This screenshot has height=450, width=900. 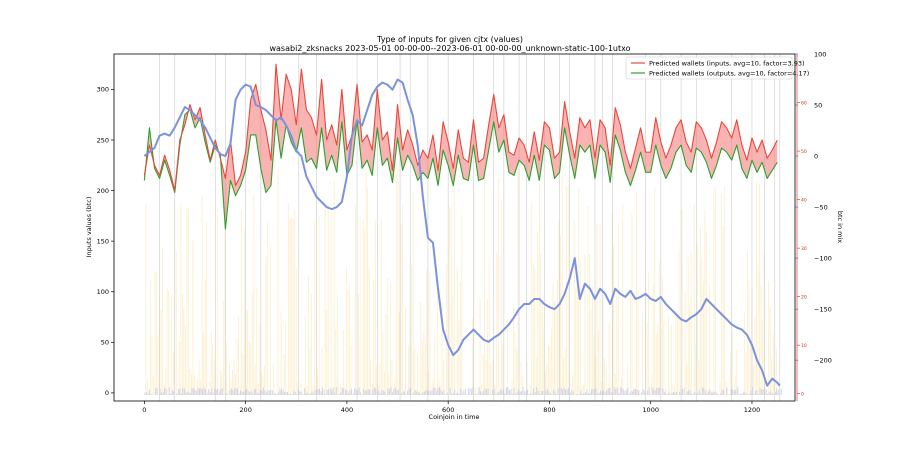 I want to click on right-axis-label: btc in mix, so click(x=840, y=227).